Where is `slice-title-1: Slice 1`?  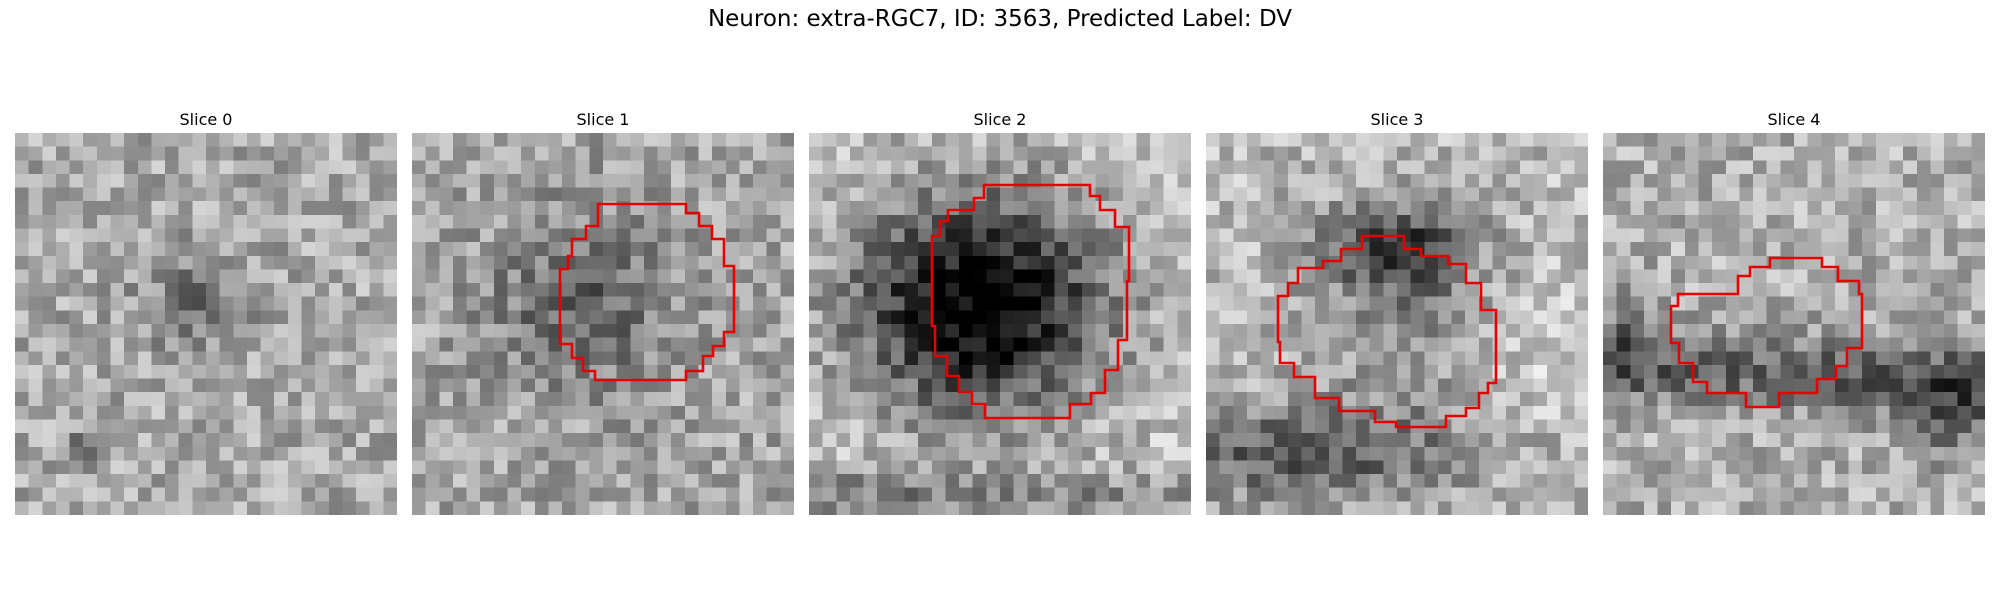 slice-title-1: Slice 1 is located at coordinates (603, 119).